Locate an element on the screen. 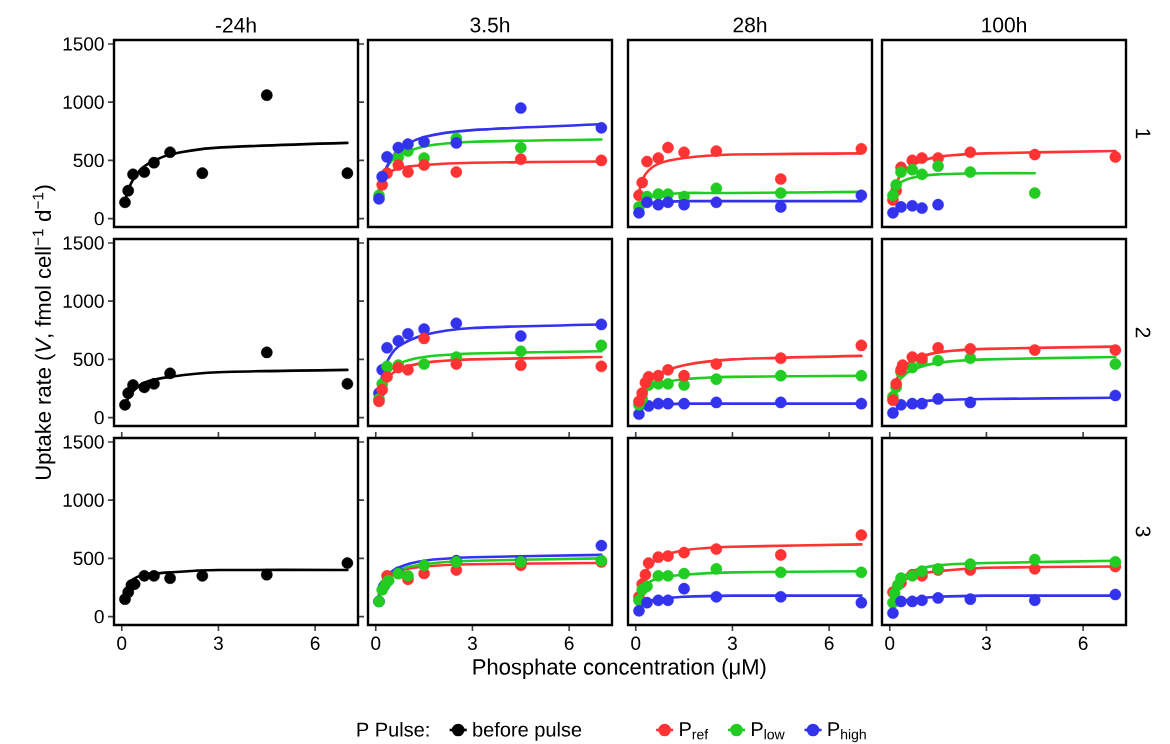 This screenshot has height=744, width=1170. y-axis-title: Uptake rate (V, fmol cell$^{−1}$ d$^{−1}$) is located at coordinates (44, 332).